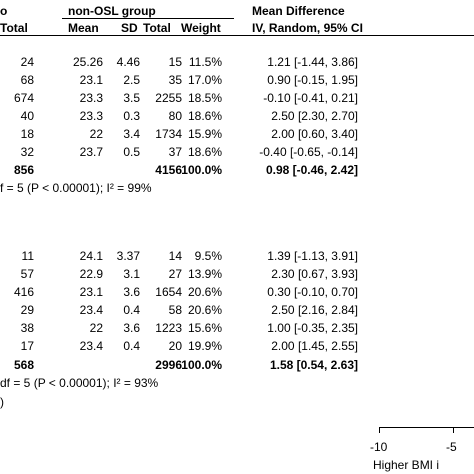  What do you see at coordinates (311, 170) in the screenshot?
I see `subtotal-ci: 0.98 [-0.46, 2.42]` at bounding box center [311, 170].